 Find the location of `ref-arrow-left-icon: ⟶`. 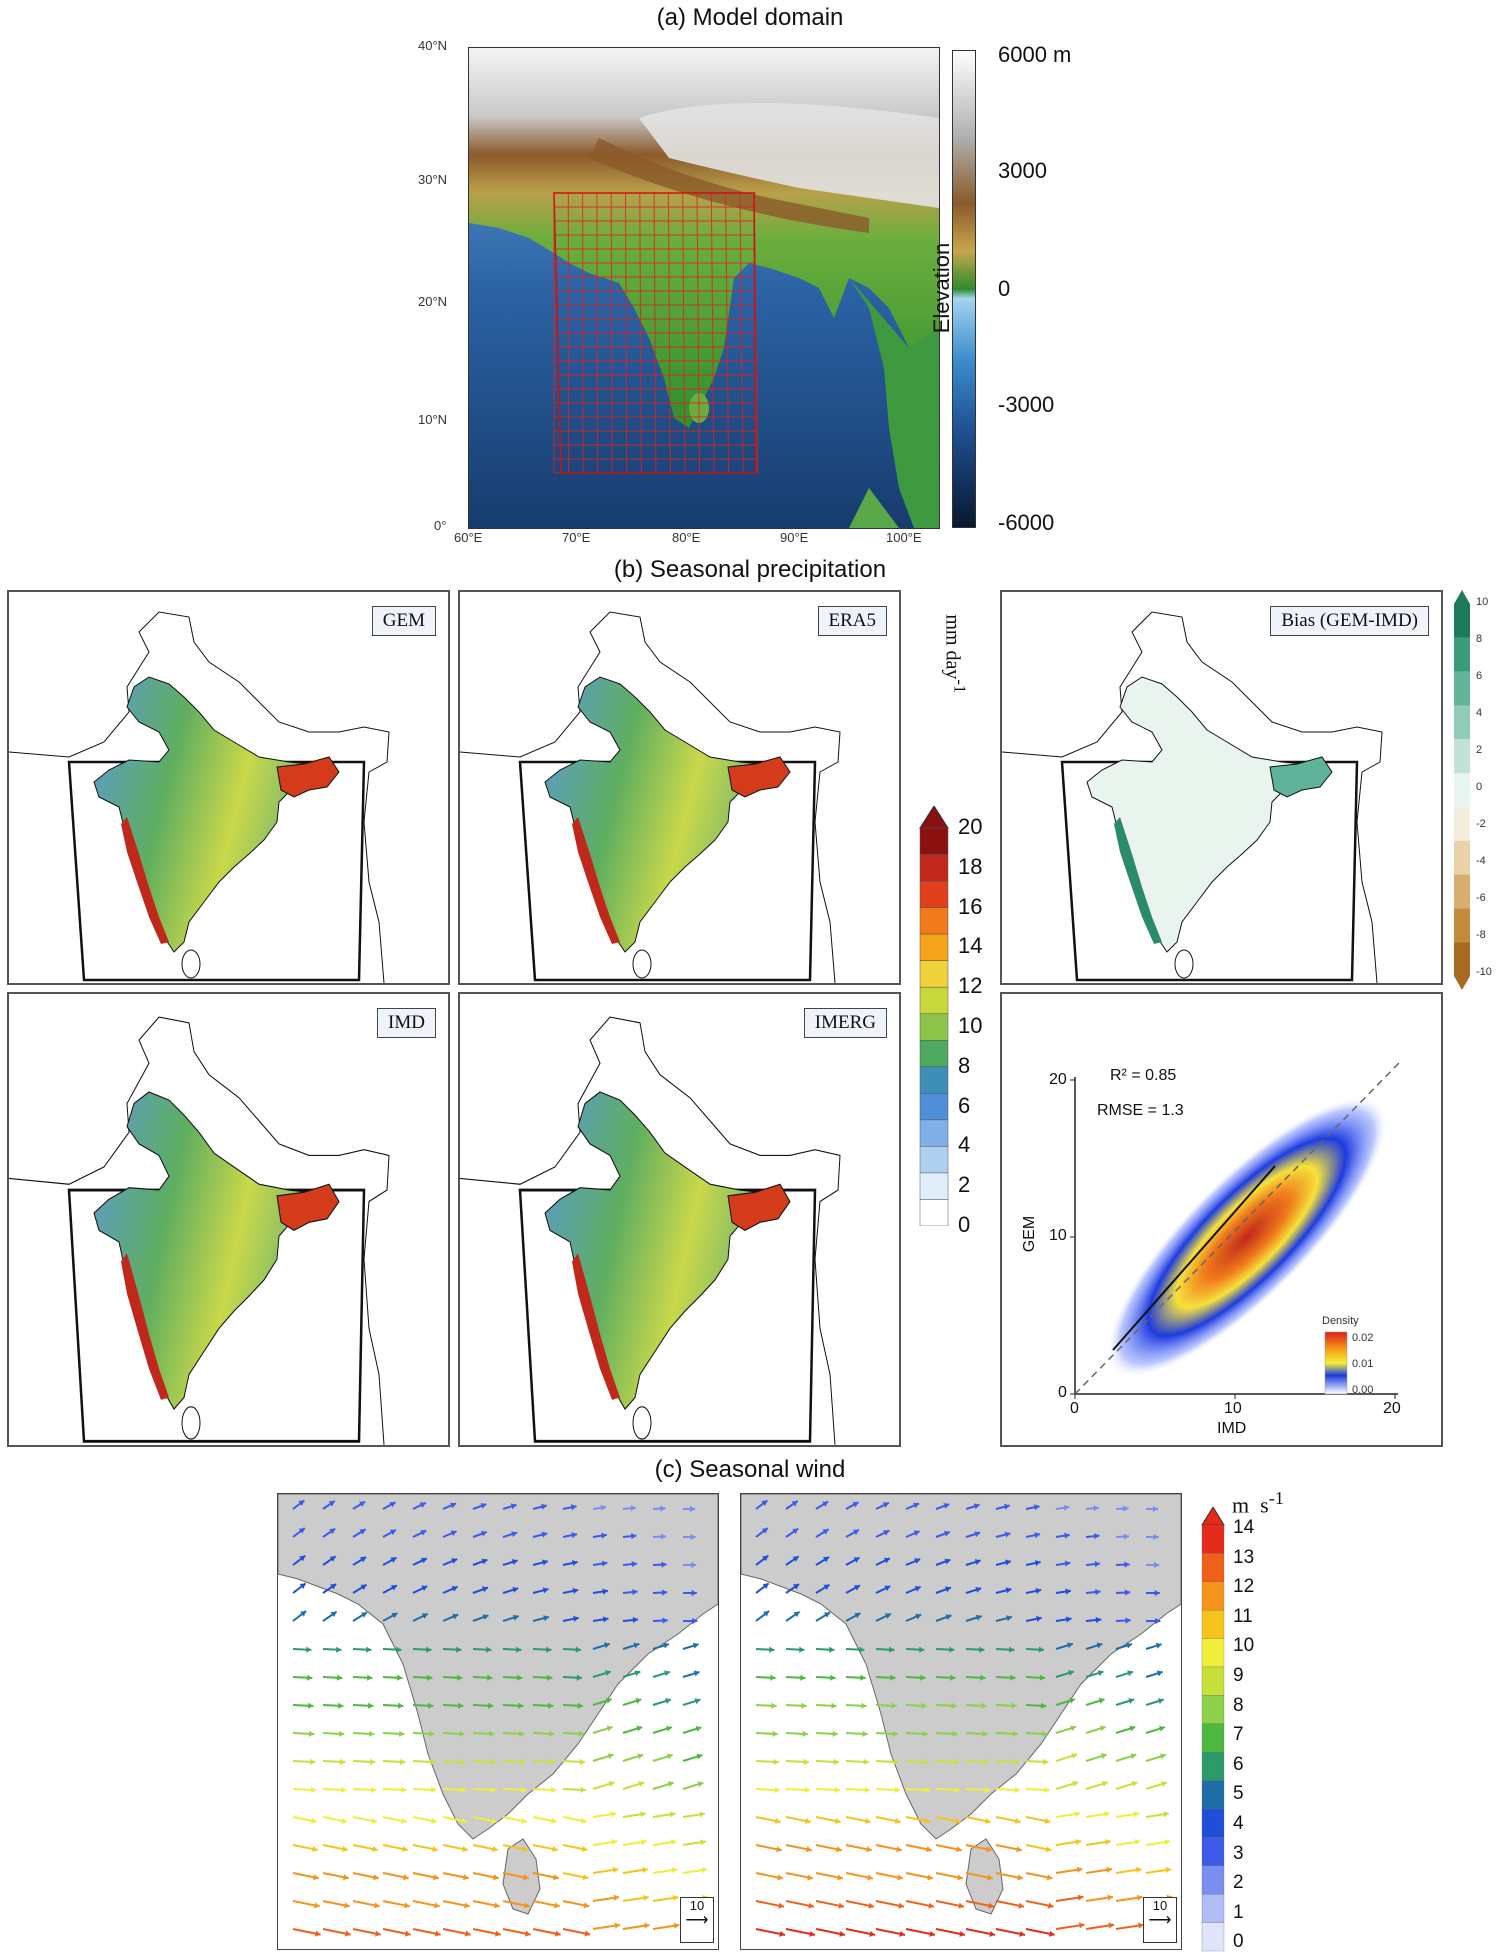

ref-arrow-left-icon: ⟶ is located at coordinates (697, 1920).